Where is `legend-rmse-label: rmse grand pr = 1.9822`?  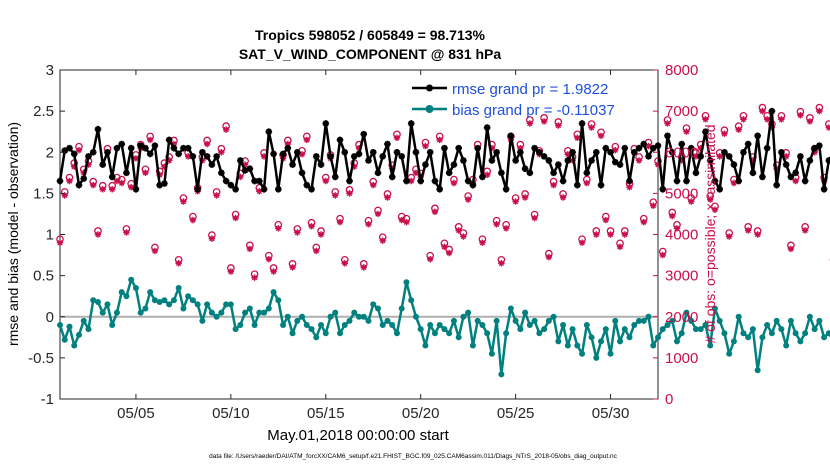 legend-rmse-label: rmse grand pr = 1.9822 is located at coordinates (530, 89).